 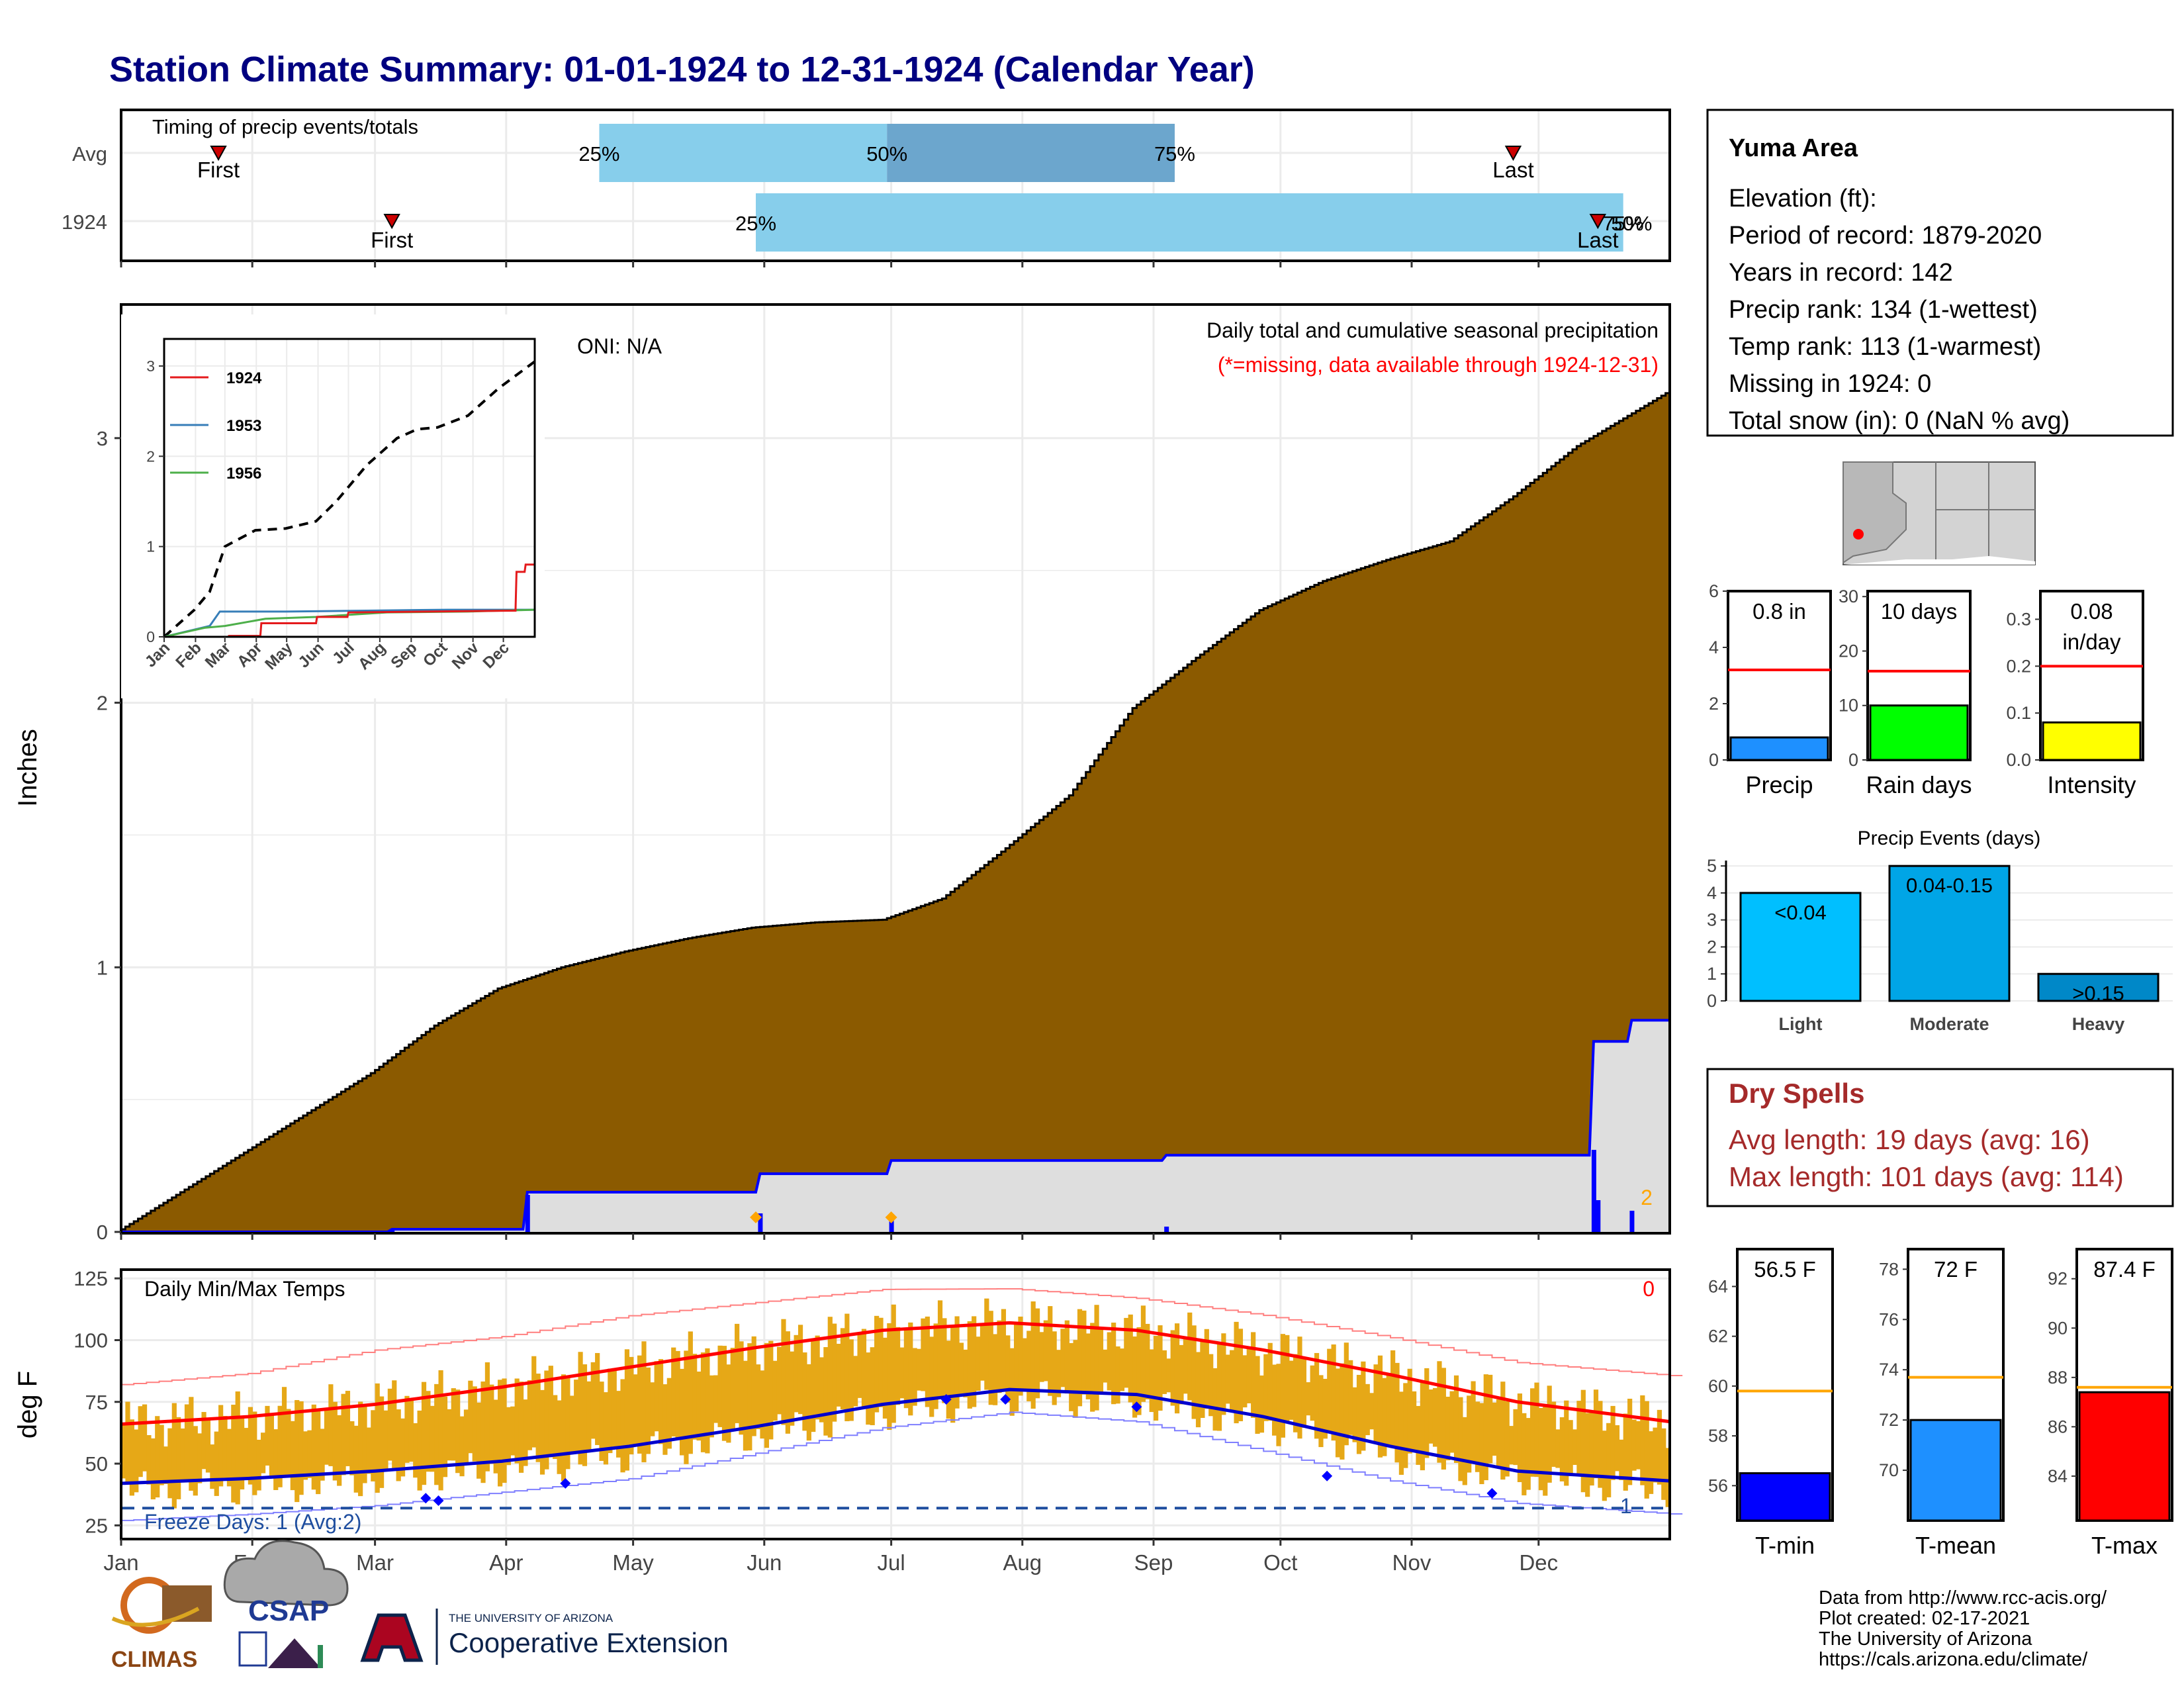 I want to click on temp-summary-0-label: T-min, so click(x=1785, y=1545).